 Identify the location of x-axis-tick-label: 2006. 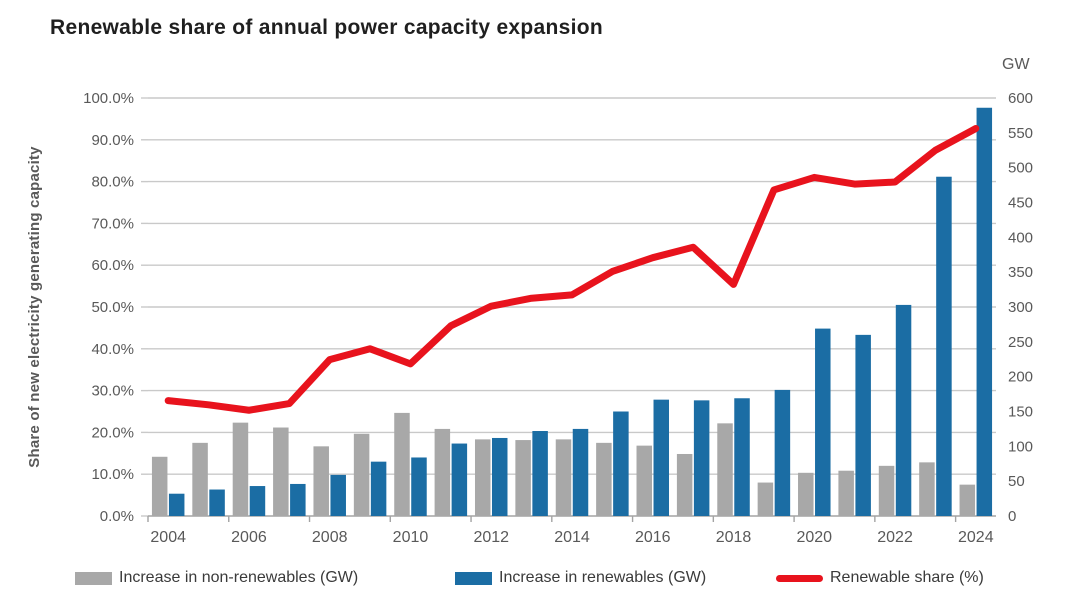
(249, 537).